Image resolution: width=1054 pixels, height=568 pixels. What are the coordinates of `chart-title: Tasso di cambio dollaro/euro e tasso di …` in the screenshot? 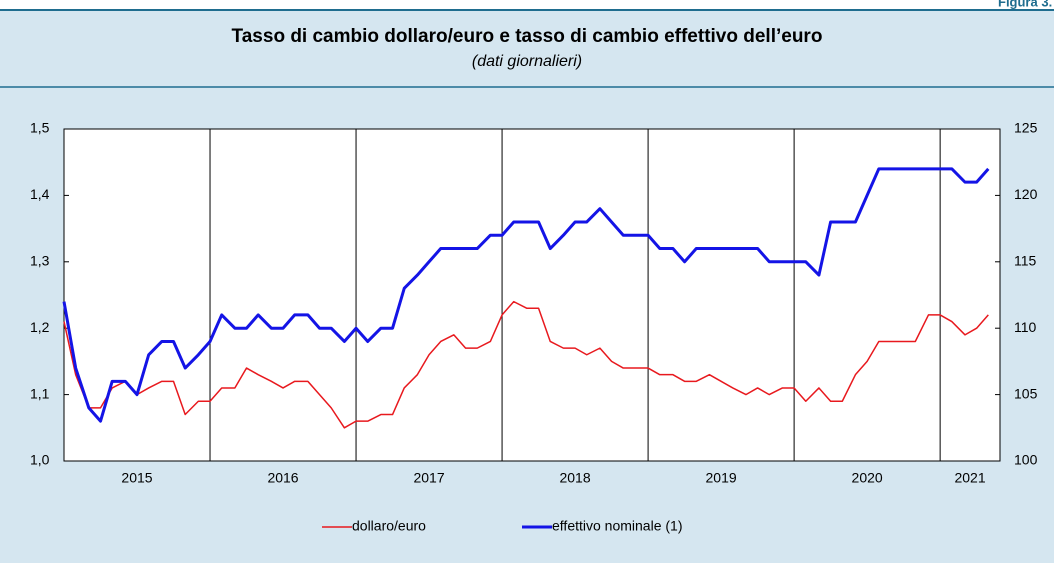 It's located at (527, 36).